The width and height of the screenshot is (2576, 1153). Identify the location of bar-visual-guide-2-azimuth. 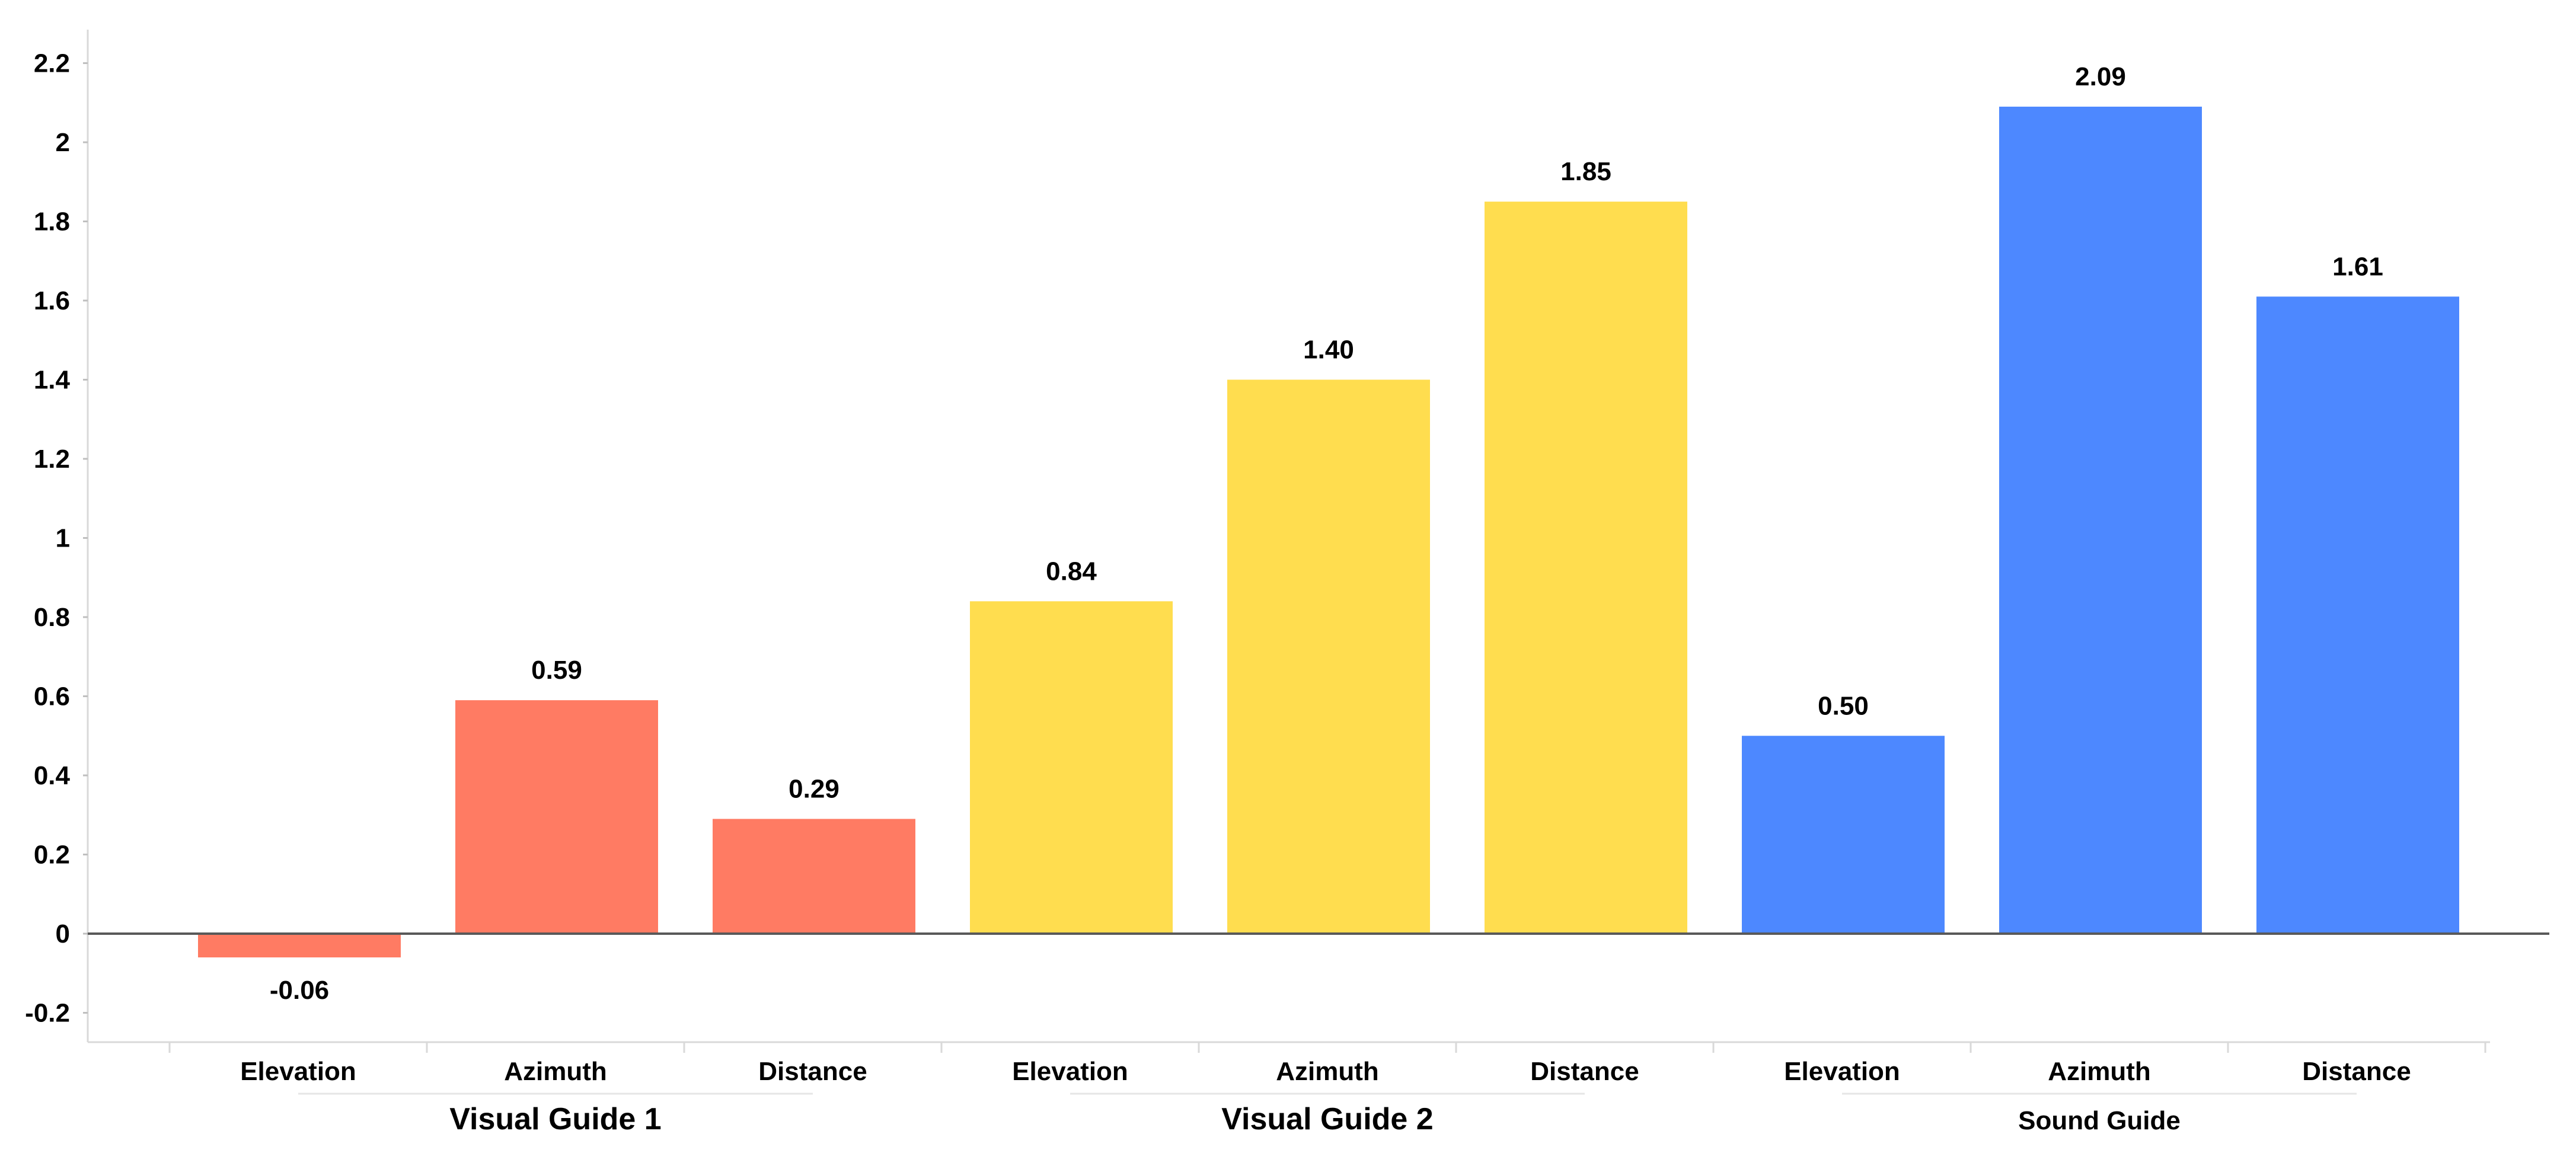
(1328, 656).